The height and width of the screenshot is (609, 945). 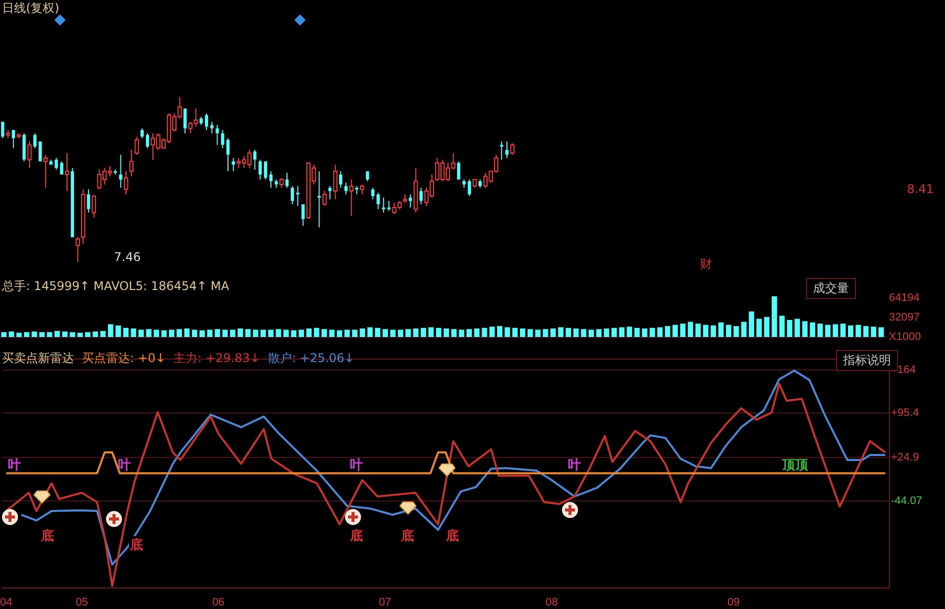 What do you see at coordinates (217, 358) in the screenshot?
I see `text: 主力: +29.83↓` at bounding box center [217, 358].